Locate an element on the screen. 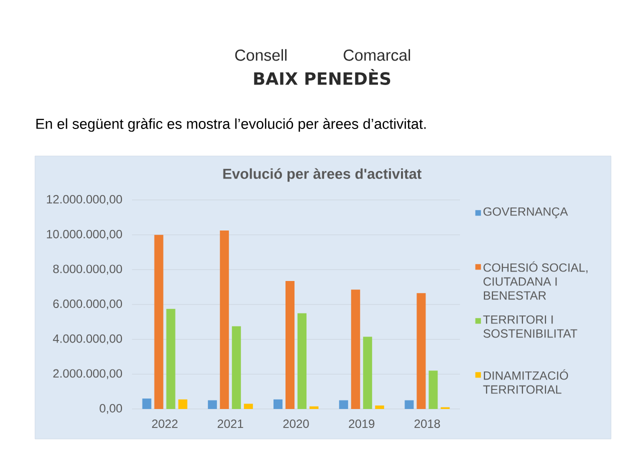 The image size is (640, 454). y-tick-label: 8.000.000,00 is located at coordinates (87, 269).